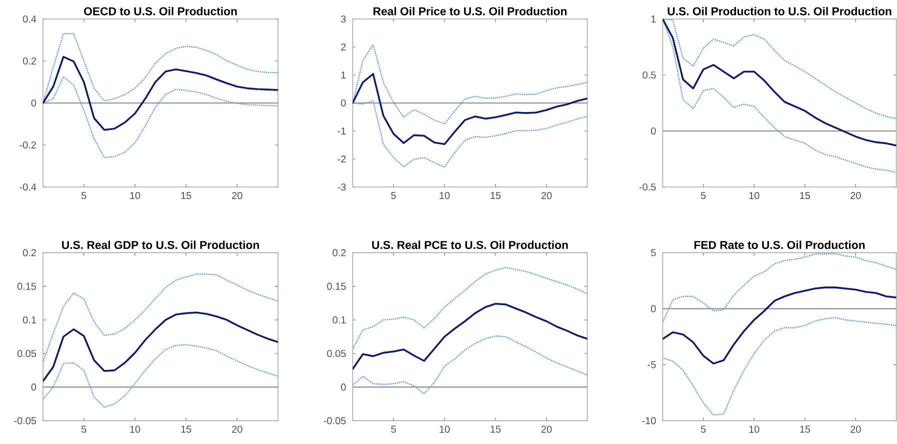 This screenshot has width=897, height=444. Describe the element at coordinates (342, 131) in the screenshot. I see `y-tick-label: -1` at that location.